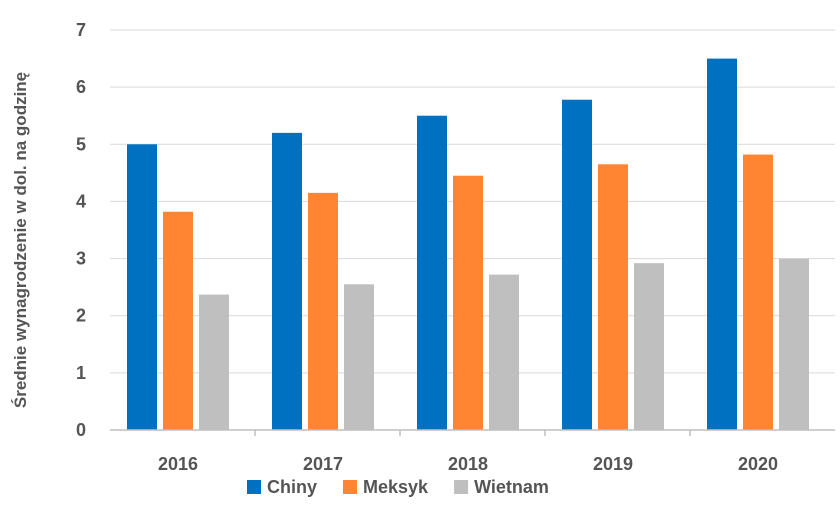 This screenshot has height=527, width=840. What do you see at coordinates (81, 87) in the screenshot?
I see `y-tick-label: 6` at bounding box center [81, 87].